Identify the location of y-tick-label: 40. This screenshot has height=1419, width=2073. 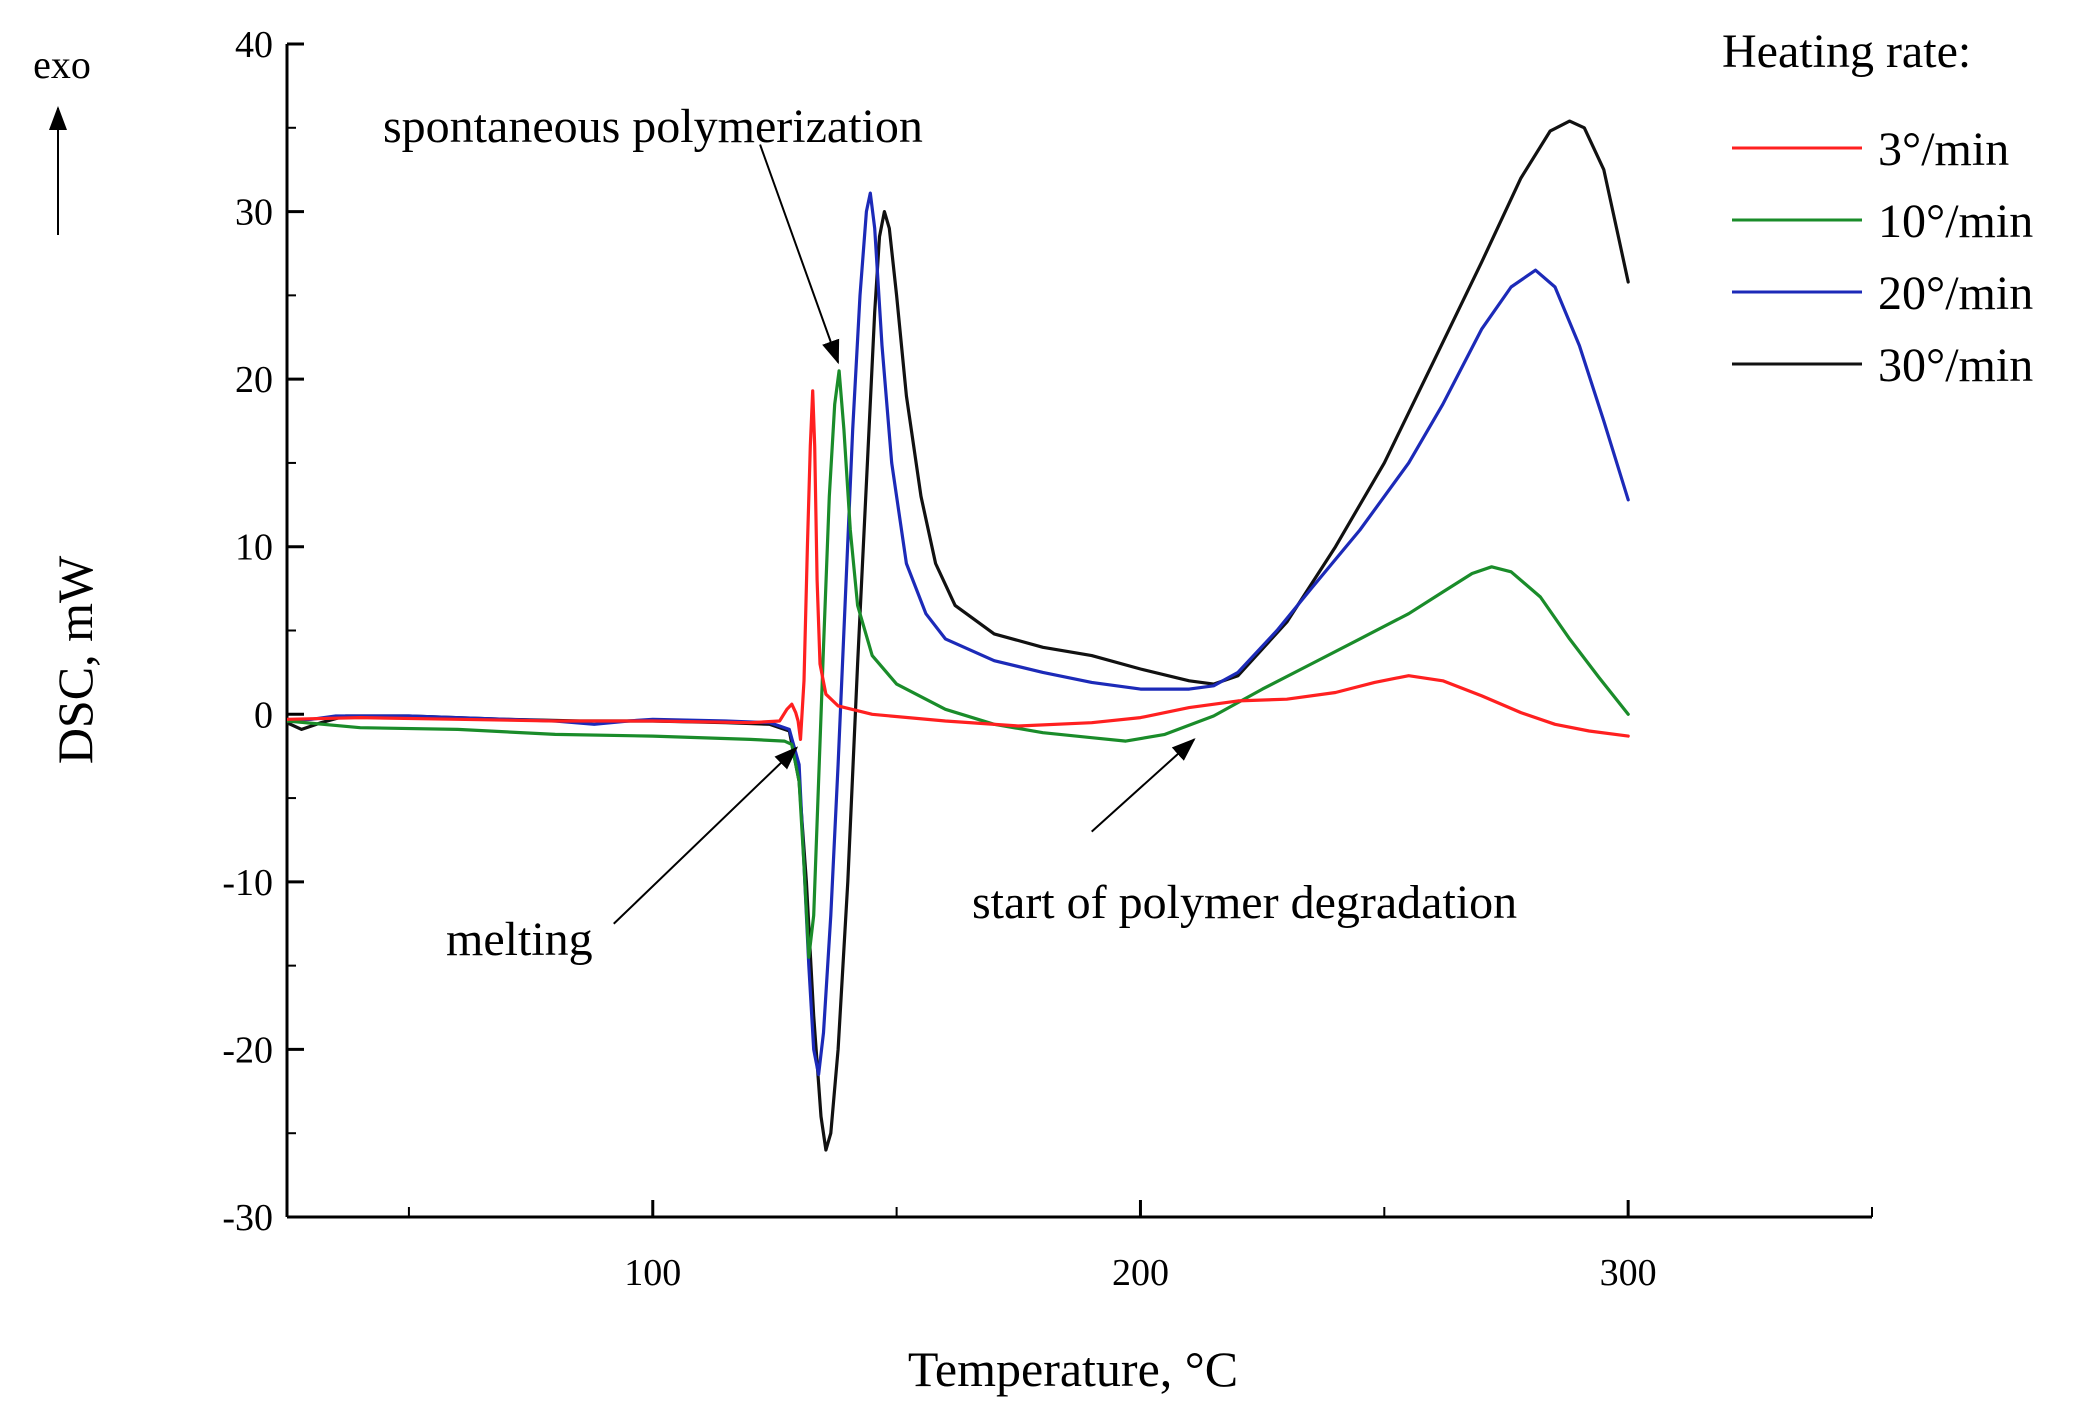
(254, 45).